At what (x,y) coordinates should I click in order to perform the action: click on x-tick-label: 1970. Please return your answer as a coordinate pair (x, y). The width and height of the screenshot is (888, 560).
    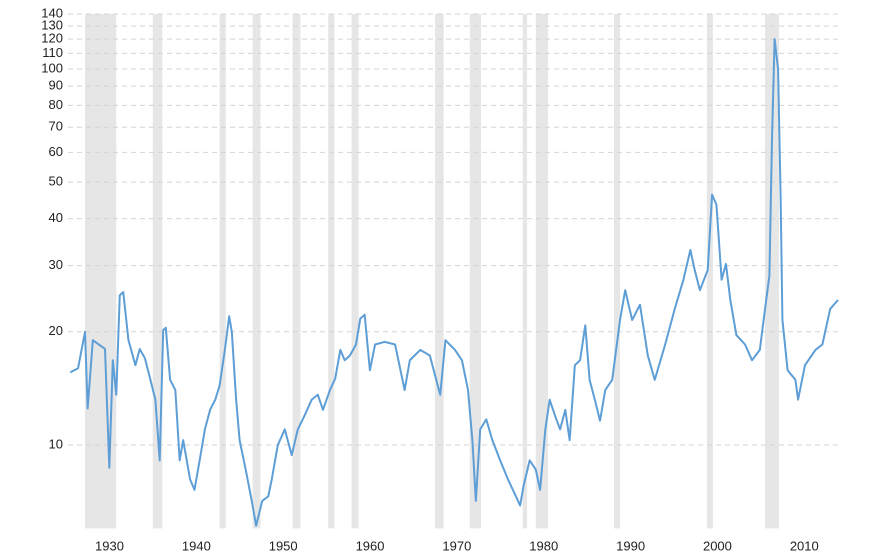
    Looking at the image, I should click on (456, 545).